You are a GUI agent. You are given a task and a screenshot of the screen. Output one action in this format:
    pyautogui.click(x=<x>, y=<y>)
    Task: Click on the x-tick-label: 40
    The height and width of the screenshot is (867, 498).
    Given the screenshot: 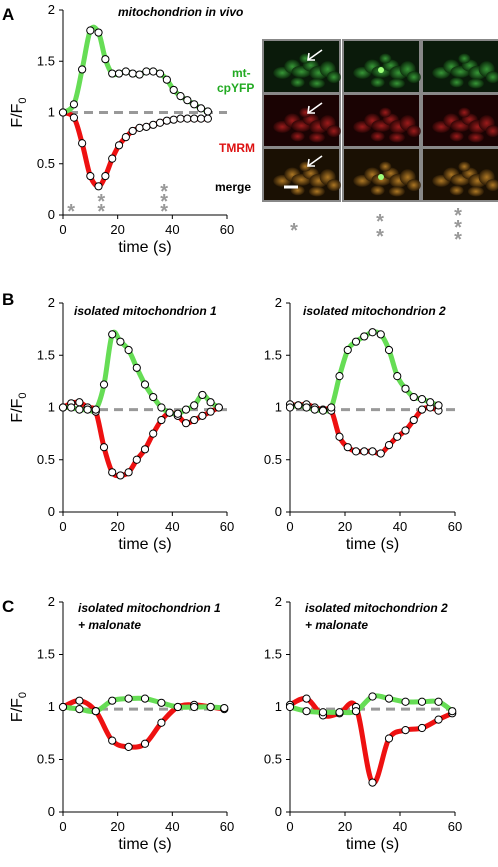 What is the action you would take?
    pyautogui.click(x=172, y=229)
    